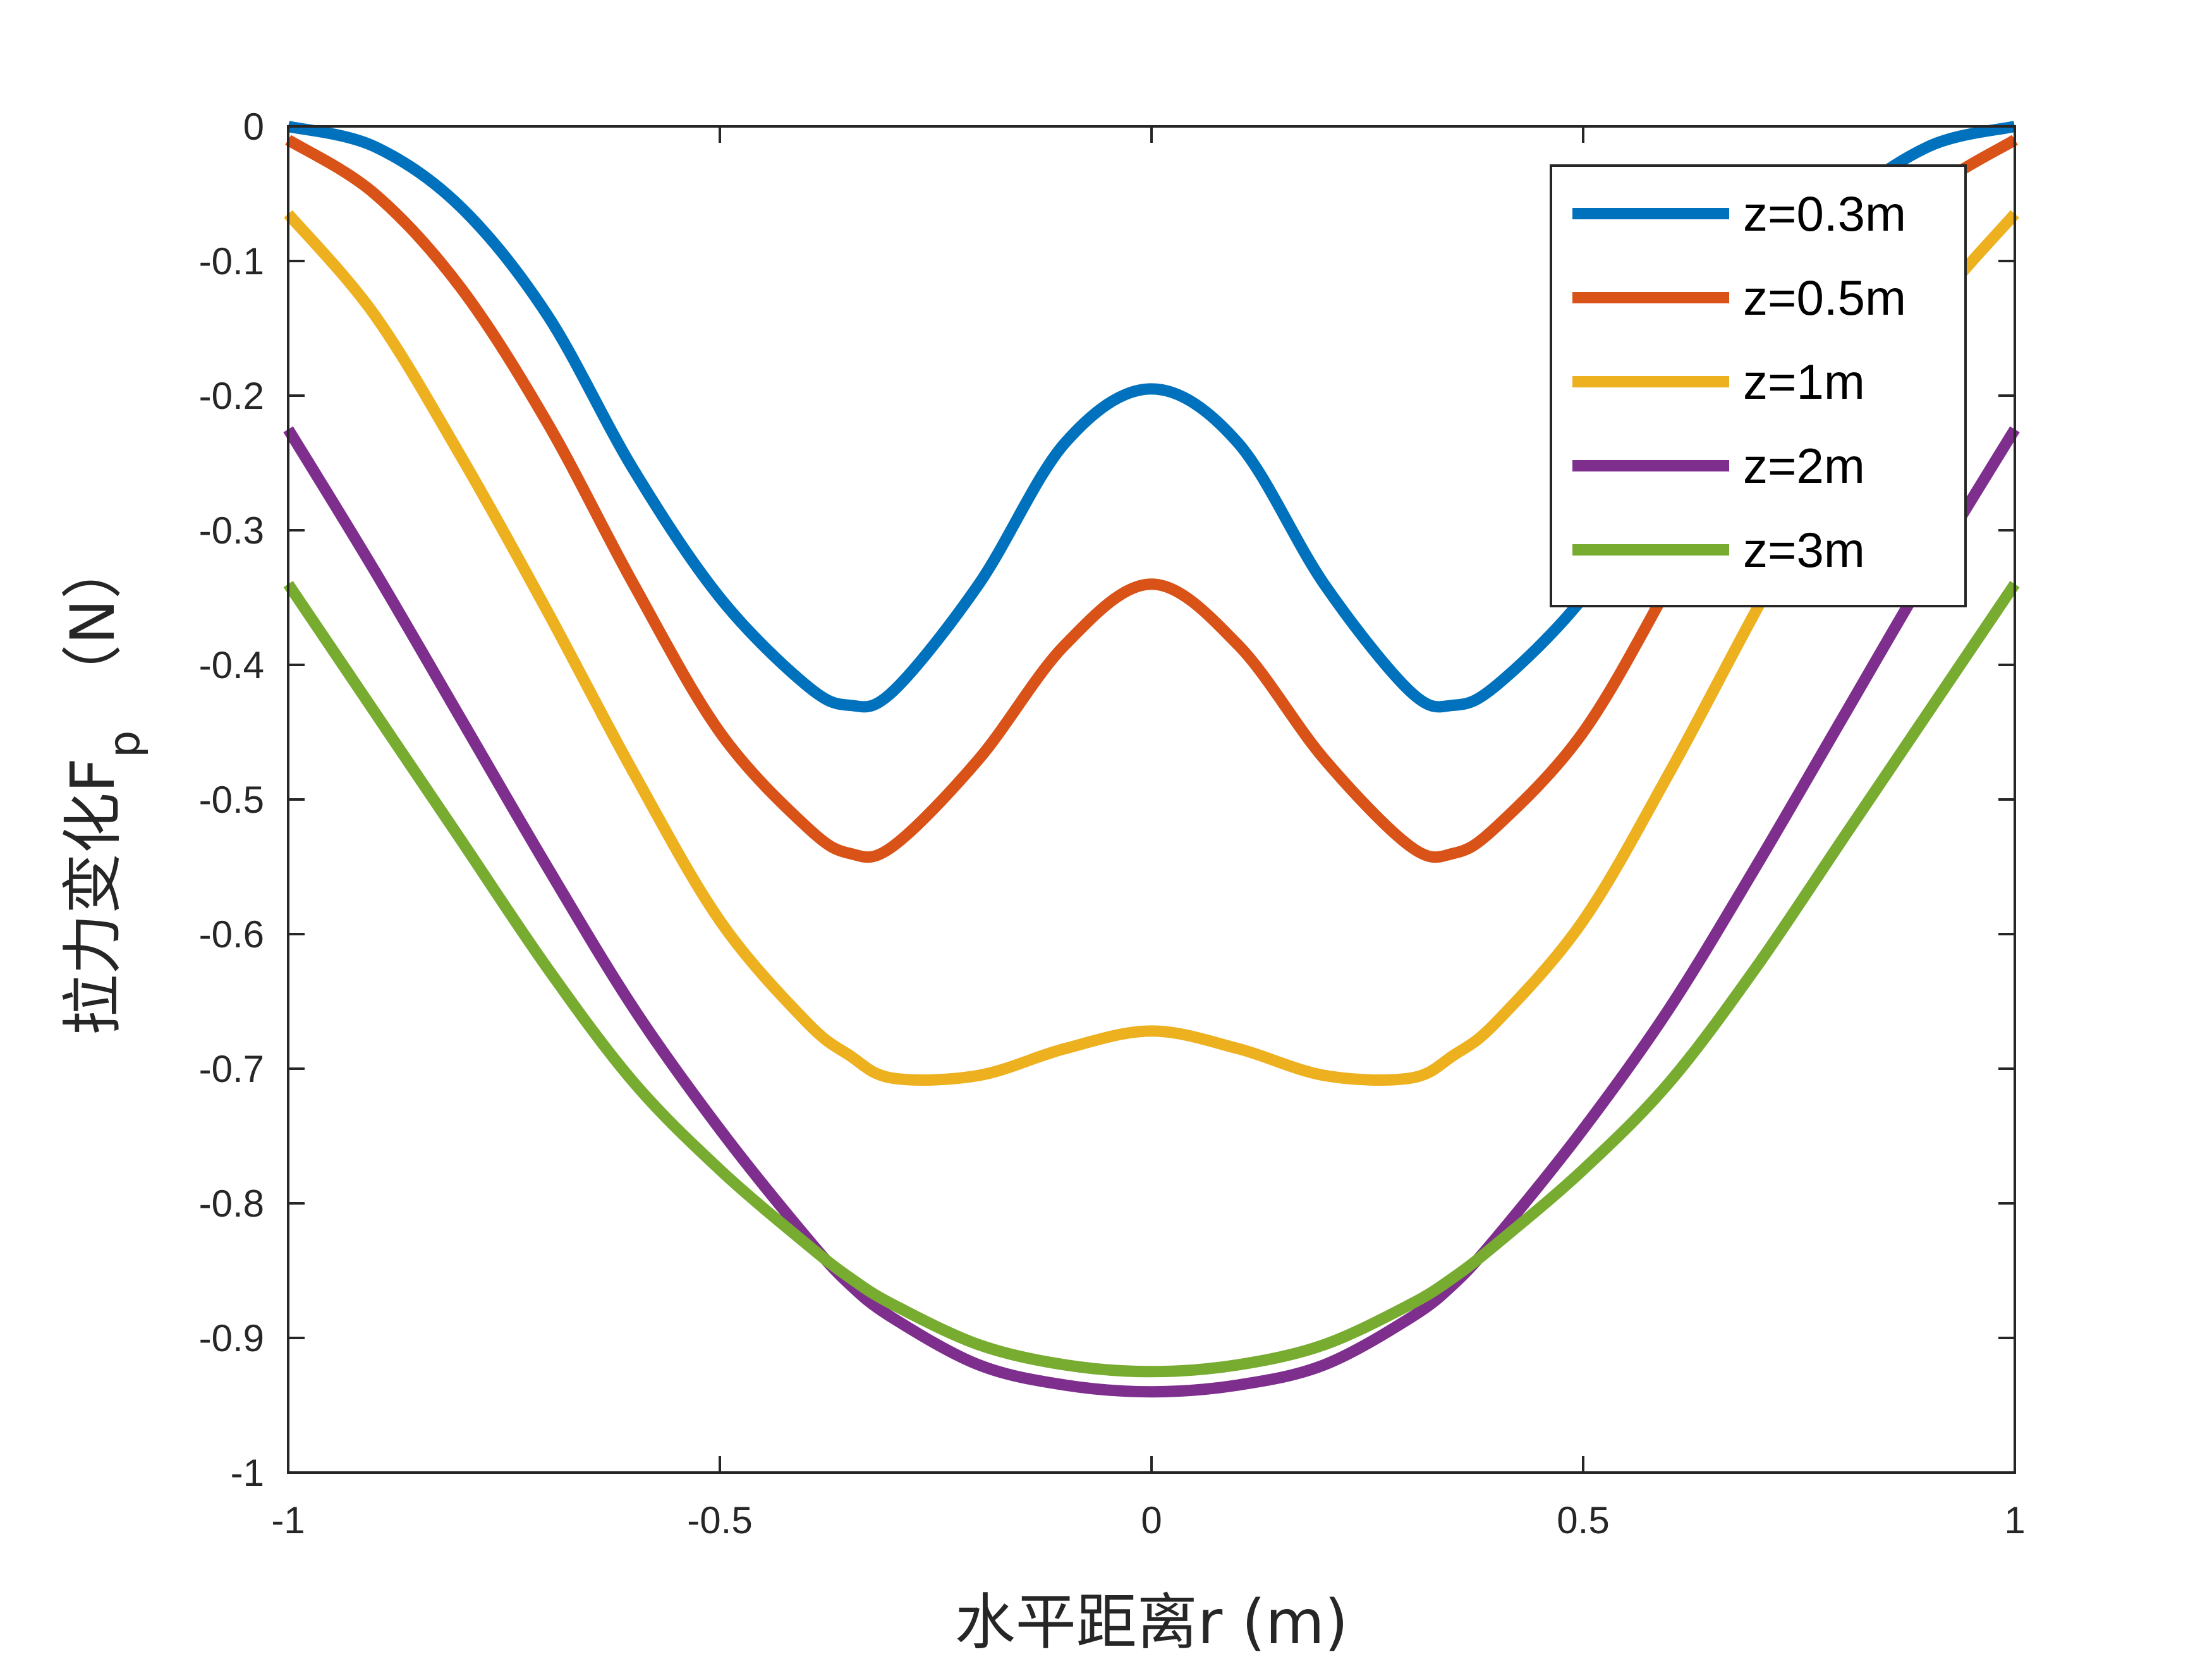 This screenshot has height=1659, width=2212. Describe the element at coordinates (1804, 550) in the screenshot. I see `legend-label: z=3m` at that location.